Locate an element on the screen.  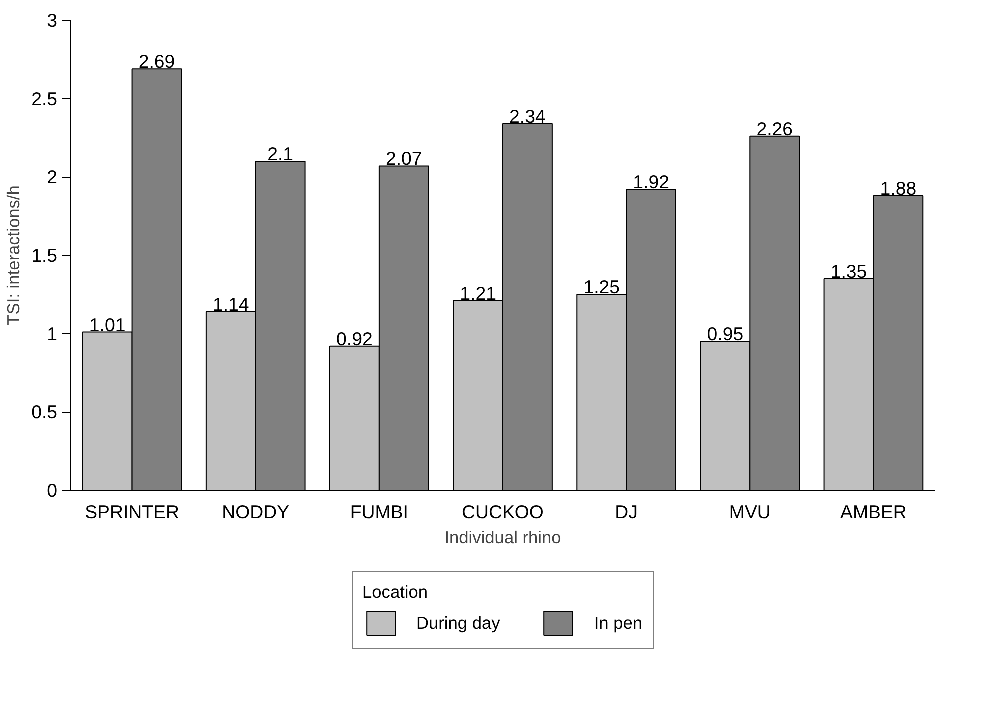
y-tick-label: 1 is located at coordinates (52, 333).